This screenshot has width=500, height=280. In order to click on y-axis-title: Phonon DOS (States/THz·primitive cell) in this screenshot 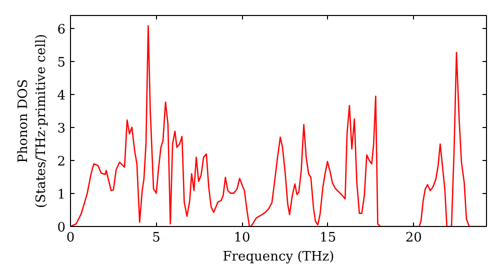, I will do `click(33, 121)`.